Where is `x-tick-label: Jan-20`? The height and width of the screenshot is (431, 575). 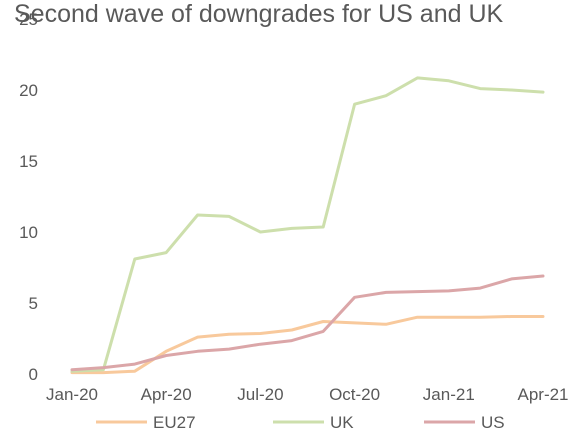
x-tick-label: Jan-20 is located at coordinates (72, 394).